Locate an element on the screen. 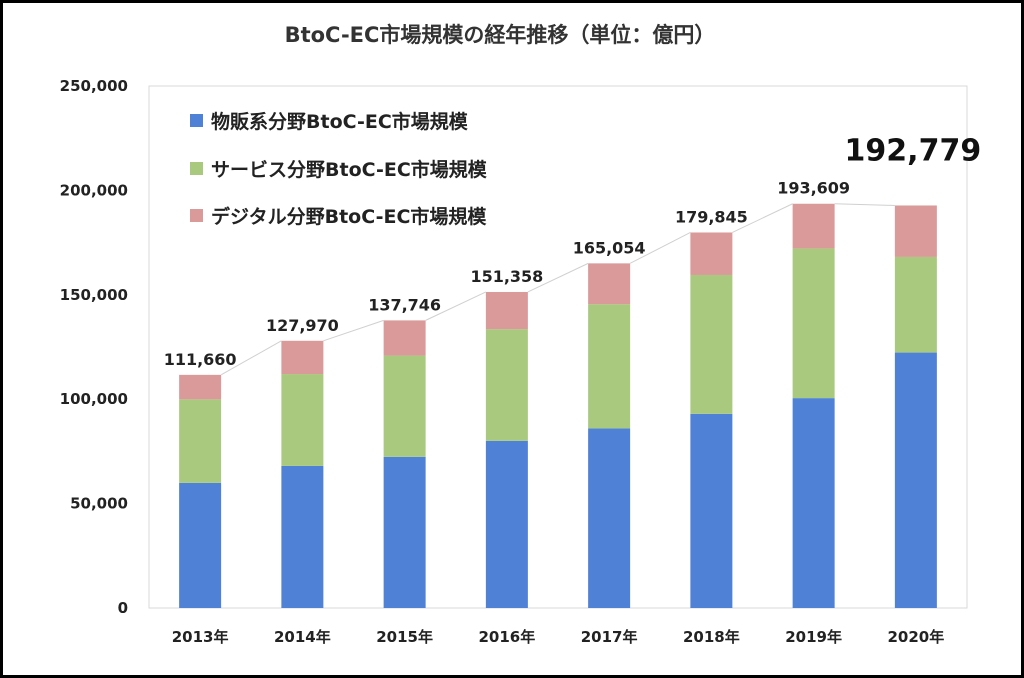  x-tick-label: 2017年 is located at coordinates (609, 637).